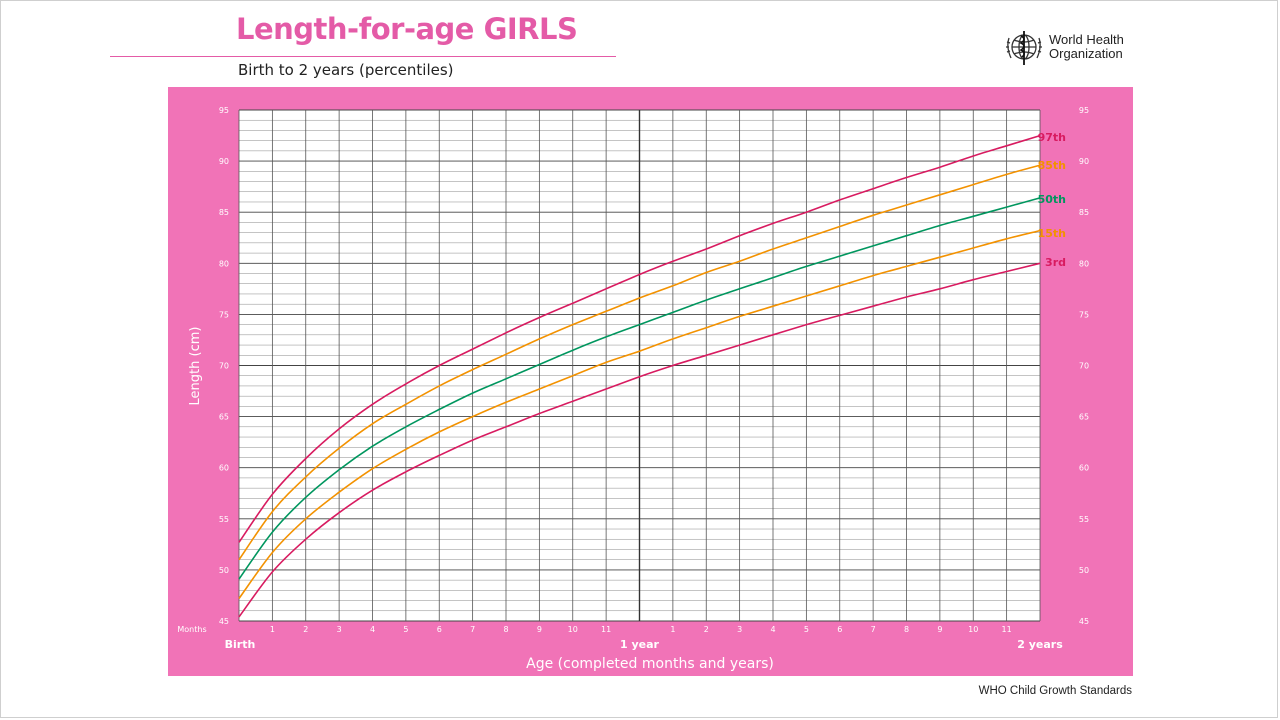  I want to click on y-tick-right: 80, so click(1084, 263).